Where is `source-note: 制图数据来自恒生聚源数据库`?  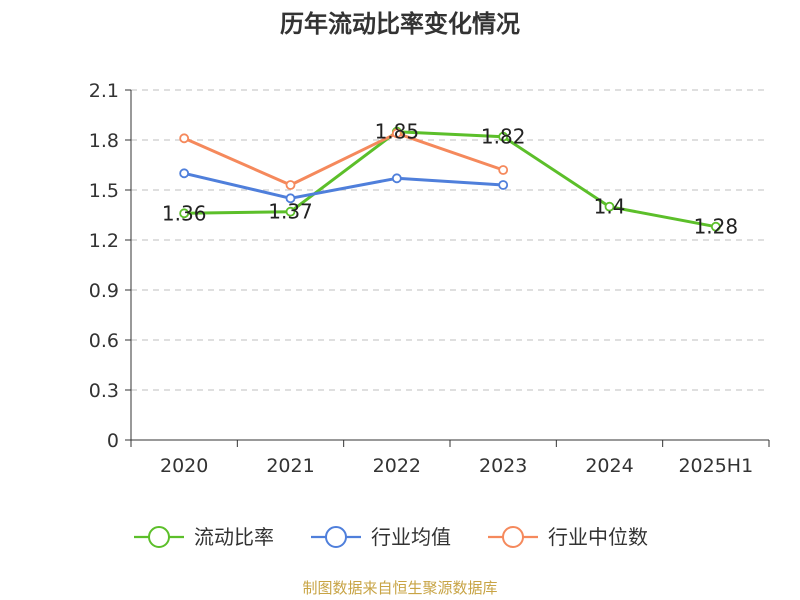 source-note: 制图数据来自恒生聚源数据库 is located at coordinates (399, 588).